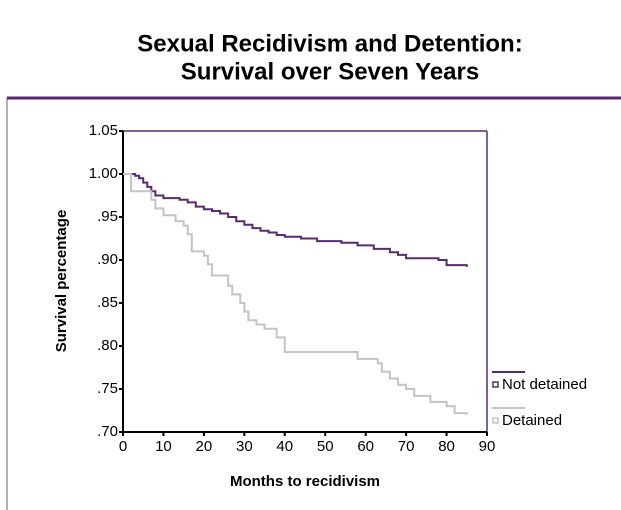 This screenshot has width=621, height=510. I want to click on x-tick-label: 0, so click(123, 446).